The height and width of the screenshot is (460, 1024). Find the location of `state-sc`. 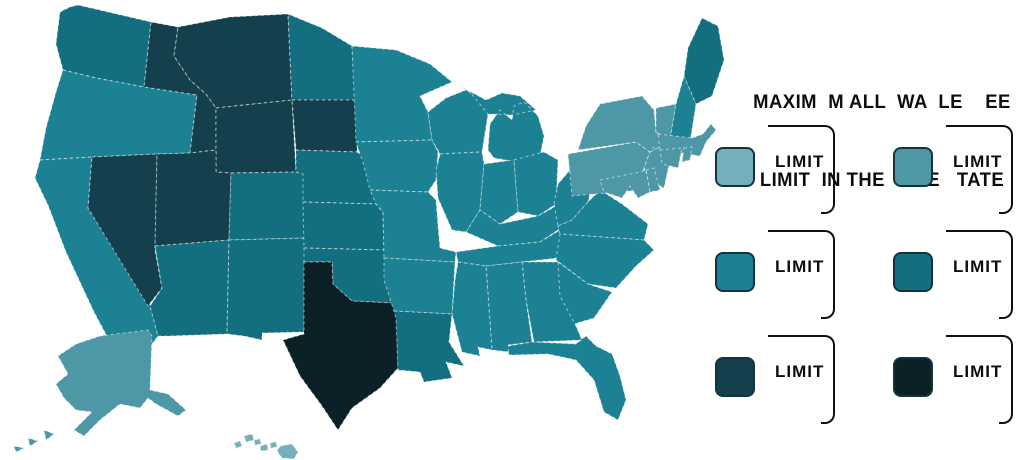

state-sc is located at coordinates (585, 293).